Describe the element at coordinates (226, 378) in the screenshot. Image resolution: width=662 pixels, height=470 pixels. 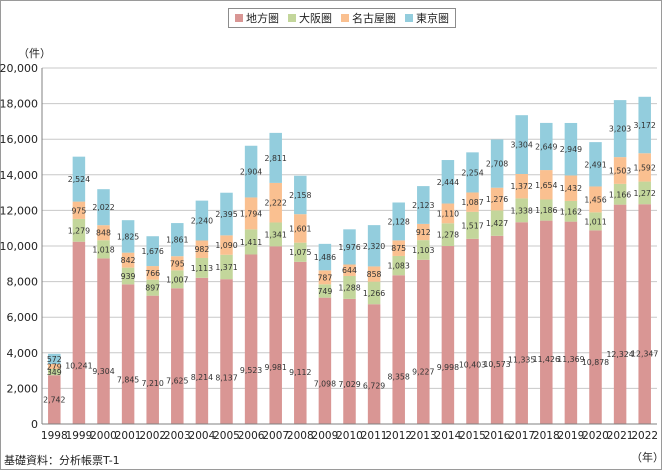
I see `data-label: 8,137` at that location.